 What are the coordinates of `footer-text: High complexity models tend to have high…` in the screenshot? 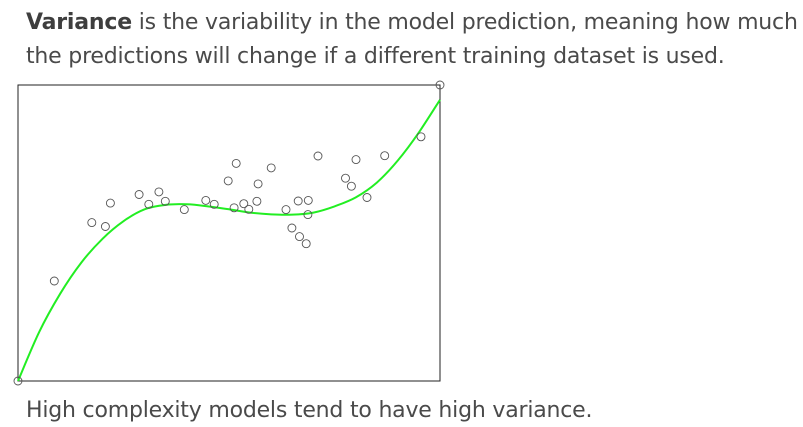 It's located at (309, 410).